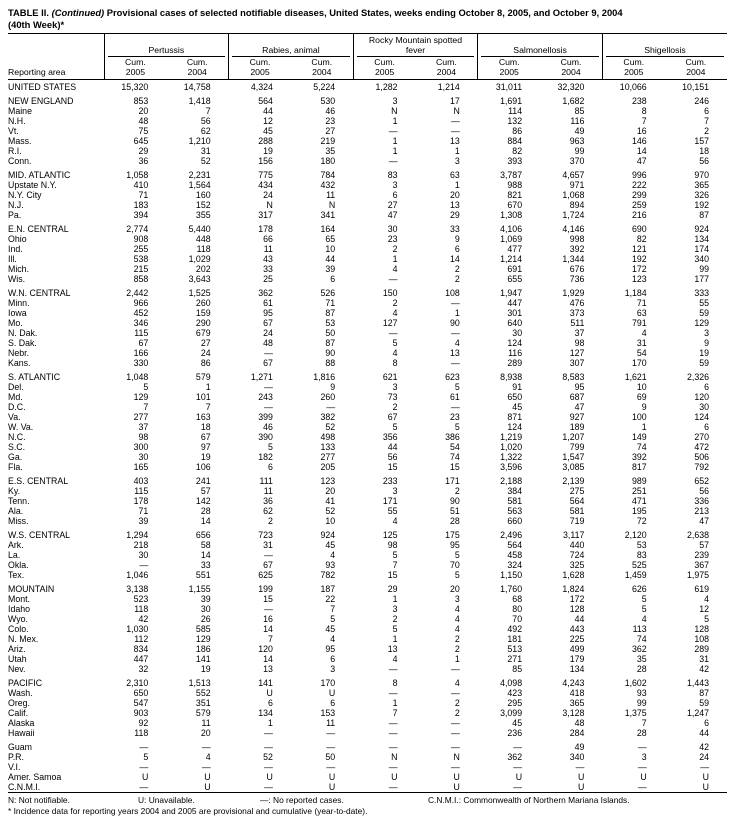 Image resolution: width=735 pixels, height=839 pixels. Describe the element at coordinates (577, 649) in the screenshot. I see `value-cell: 499` at that location.